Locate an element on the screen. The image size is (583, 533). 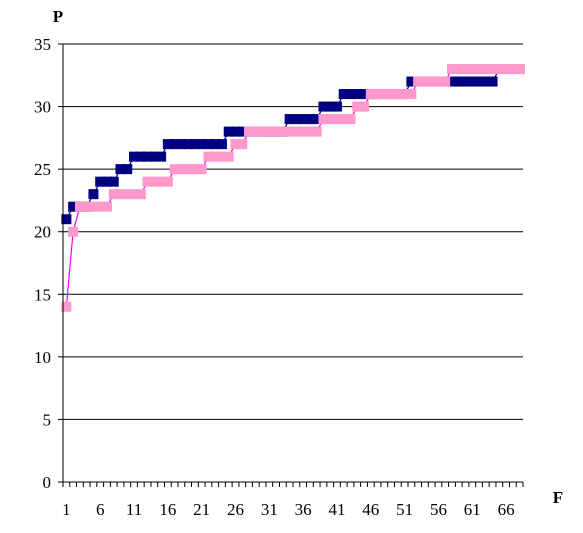
x-tick-label-21: 21 is located at coordinates (201, 509).